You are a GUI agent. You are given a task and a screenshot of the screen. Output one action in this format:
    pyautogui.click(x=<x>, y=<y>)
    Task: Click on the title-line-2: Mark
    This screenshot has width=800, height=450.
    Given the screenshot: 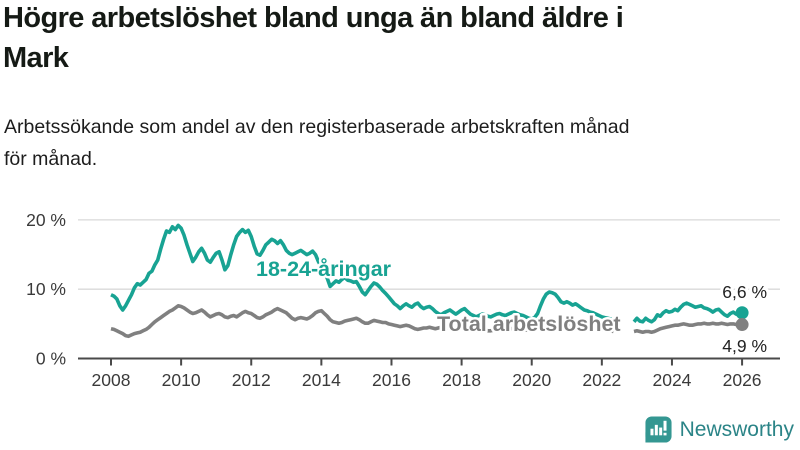 What is the action you would take?
    pyautogui.click(x=36, y=58)
    